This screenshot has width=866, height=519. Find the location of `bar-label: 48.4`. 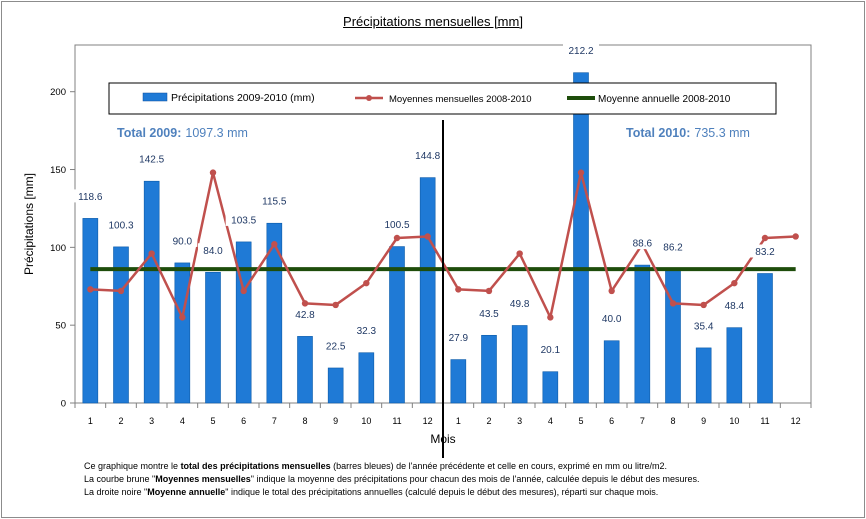

bar-label: 48.4 is located at coordinates (735, 306).